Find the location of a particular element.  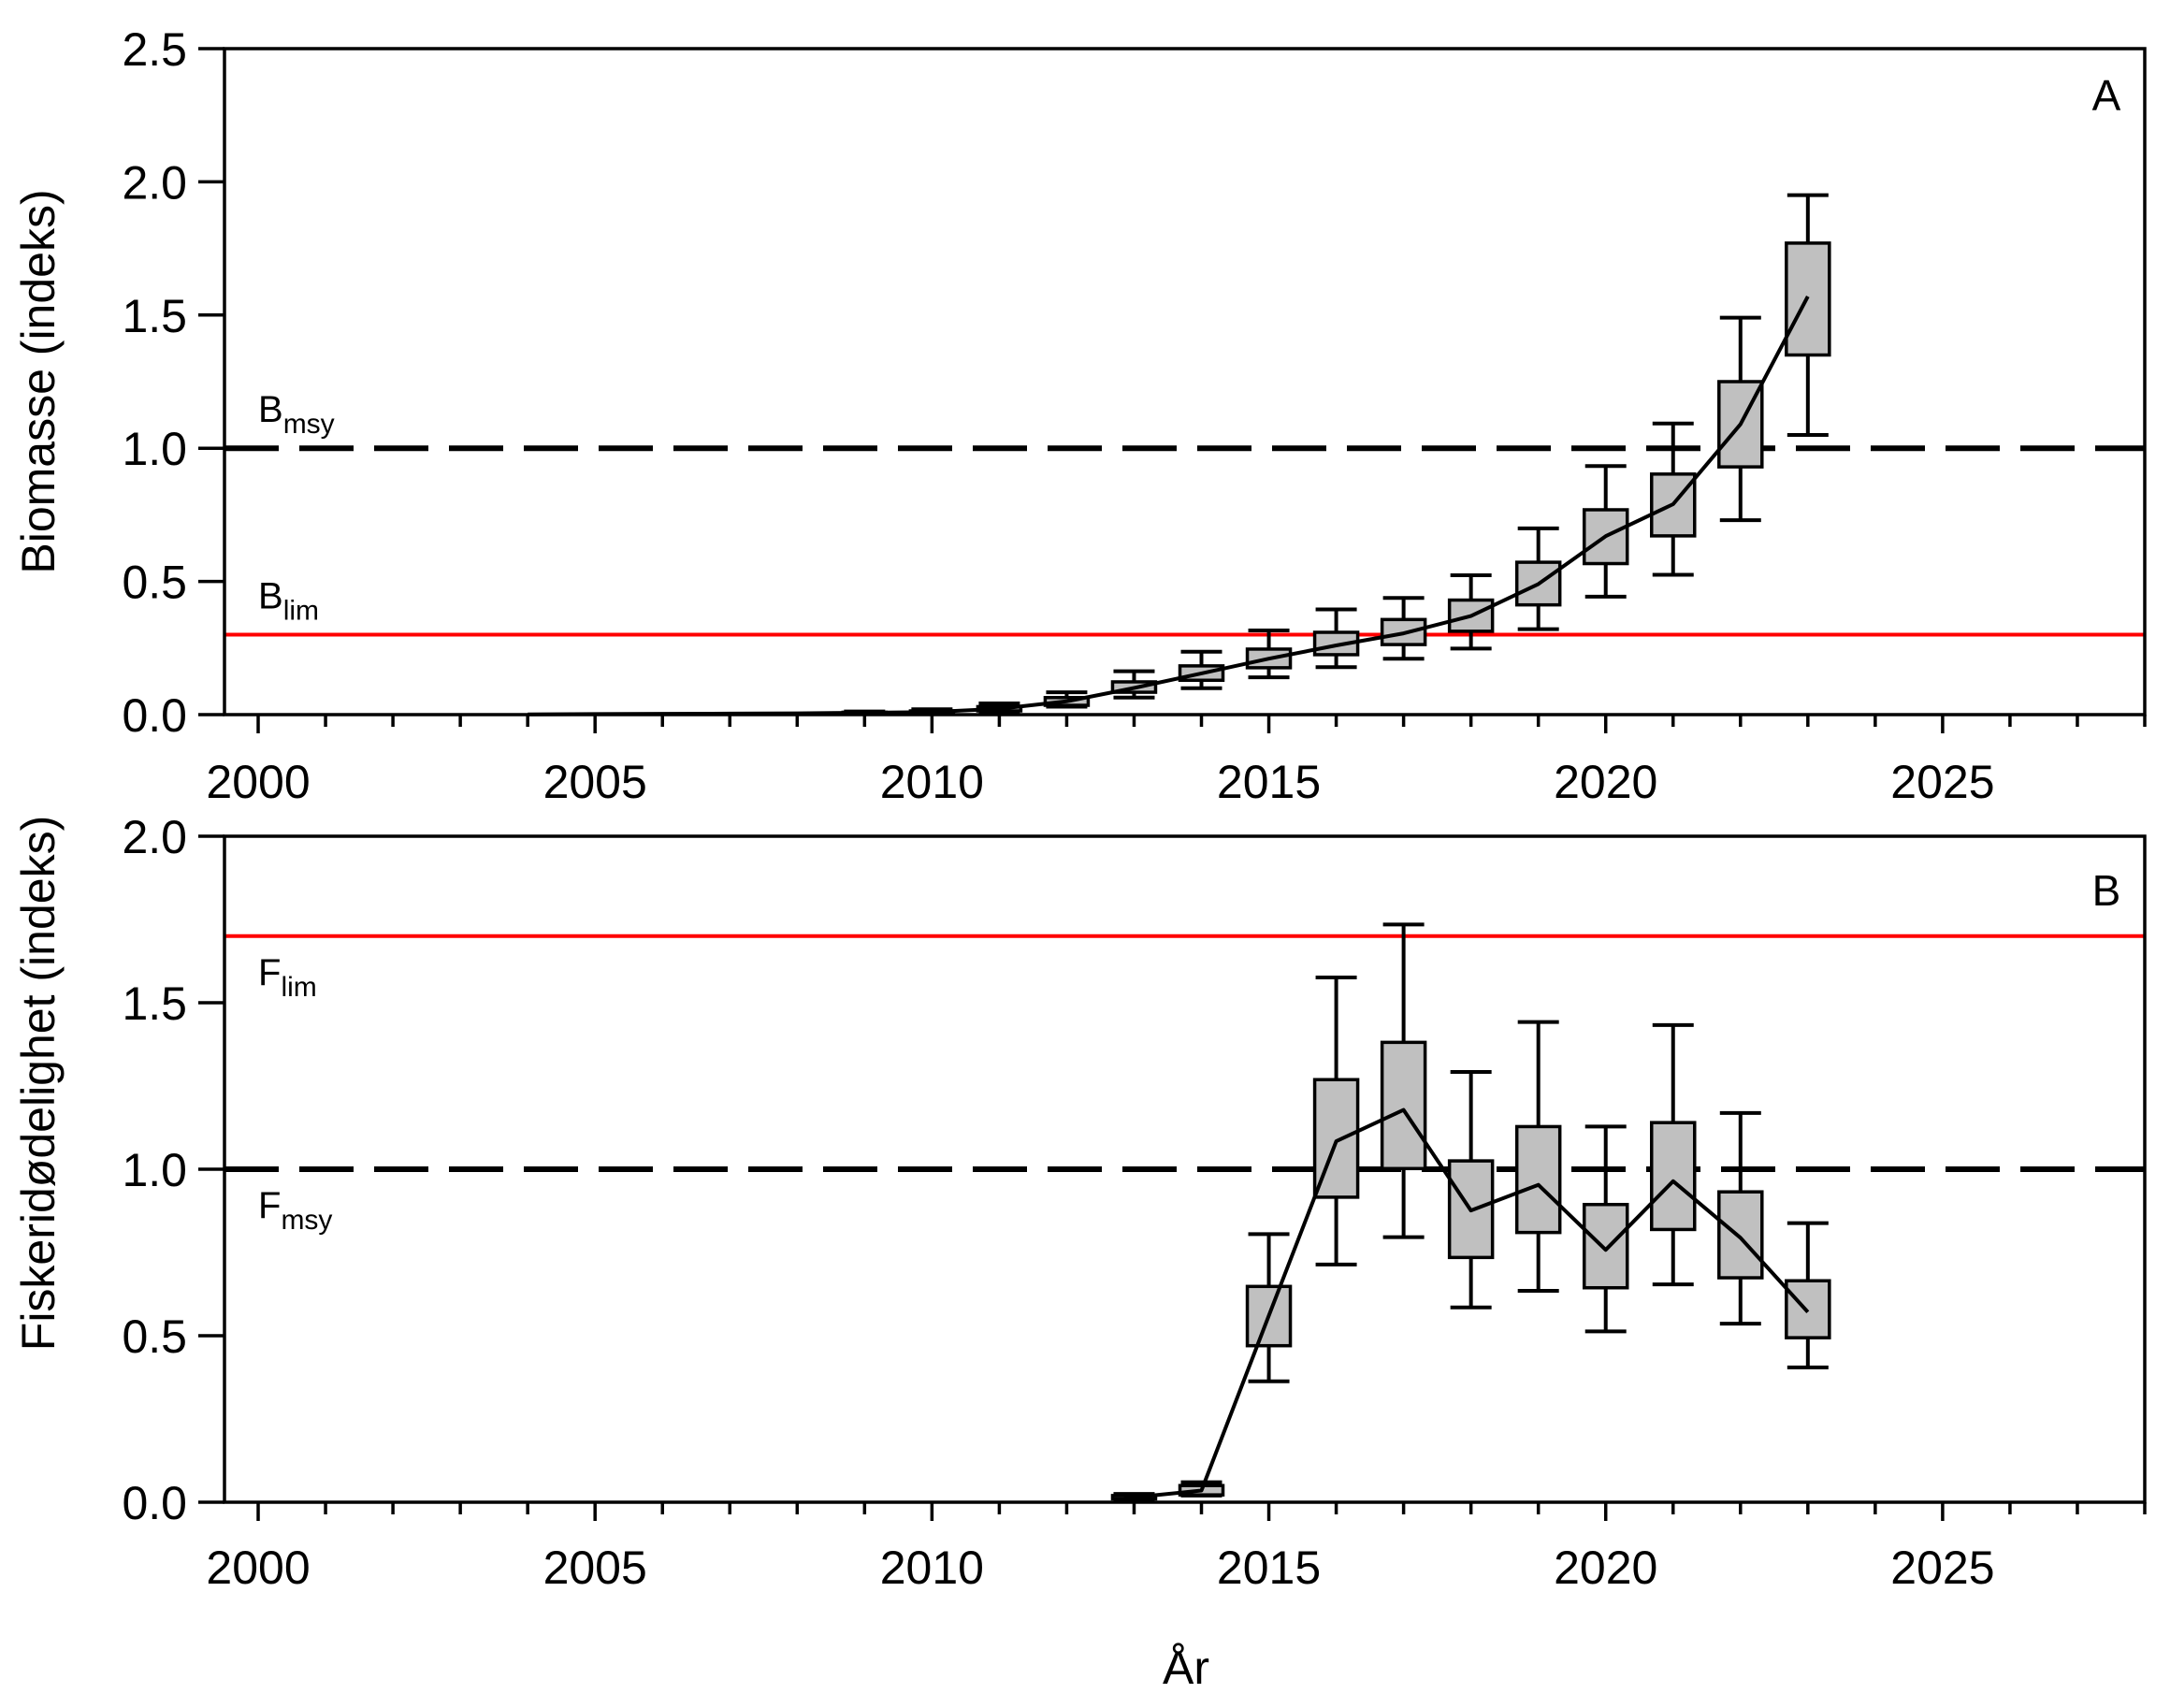

y-axis-title-b: Fiskeridødelighet (indeks) is located at coordinates (38, 1083).